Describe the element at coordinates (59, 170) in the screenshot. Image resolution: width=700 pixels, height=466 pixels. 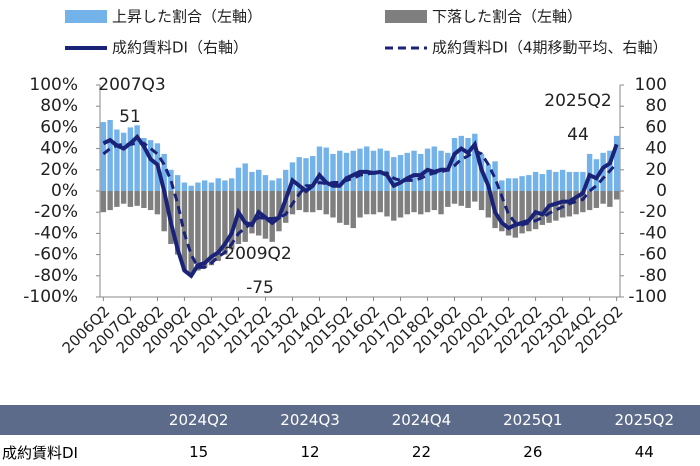
I see `y-tick-label: 20%` at that location.